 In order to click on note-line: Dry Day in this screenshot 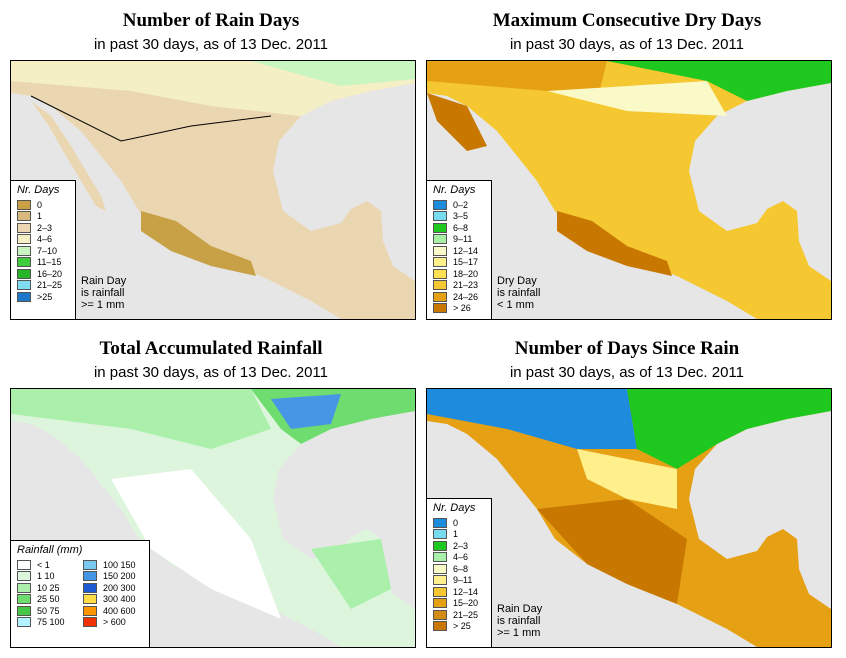, I will do `click(517, 281)`.